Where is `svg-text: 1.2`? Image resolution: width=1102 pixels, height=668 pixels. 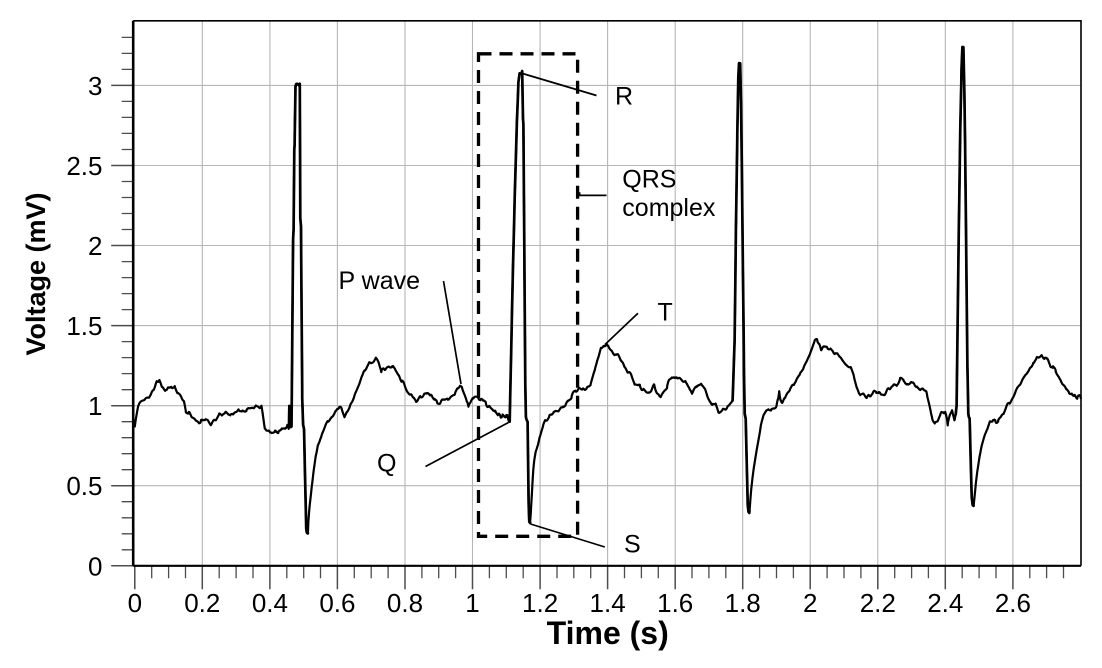
svg-text: 1.2 is located at coordinates (540, 603).